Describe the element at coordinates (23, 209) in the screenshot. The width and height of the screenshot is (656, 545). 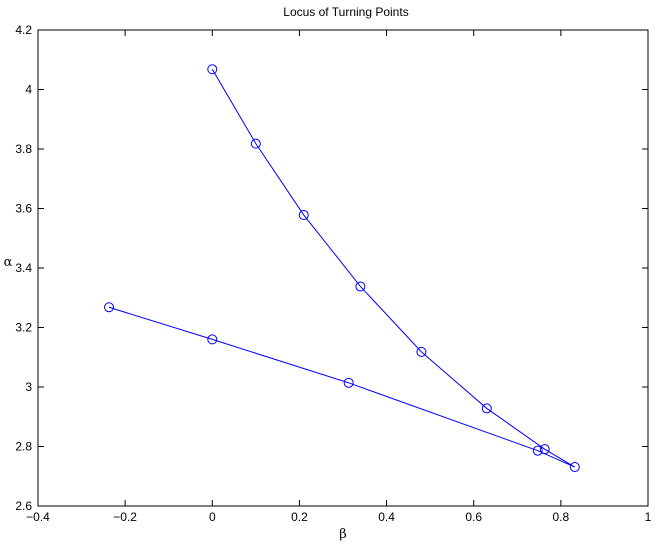
I see `y-tick-label: 3.6` at that location.